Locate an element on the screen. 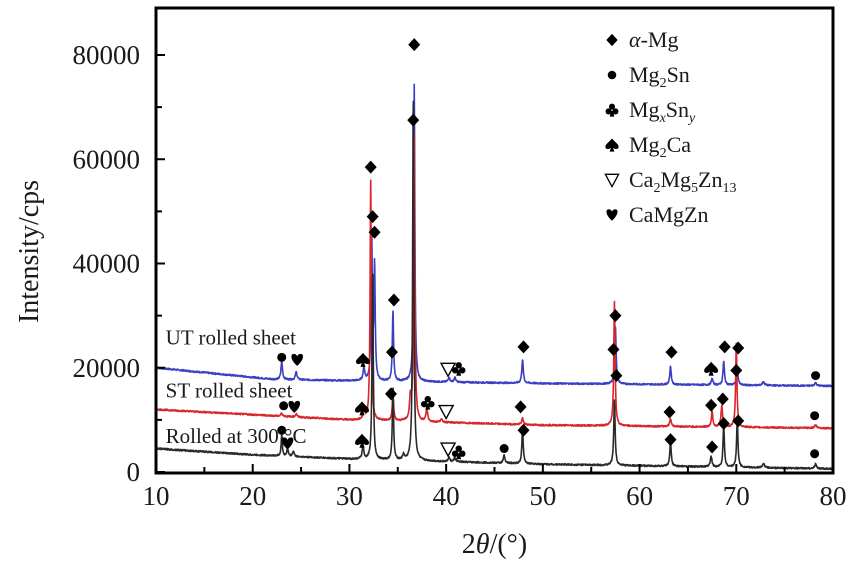 Image resolution: width=855 pixels, height=566 pixels. x-tick-label: 70 is located at coordinates (736, 496).